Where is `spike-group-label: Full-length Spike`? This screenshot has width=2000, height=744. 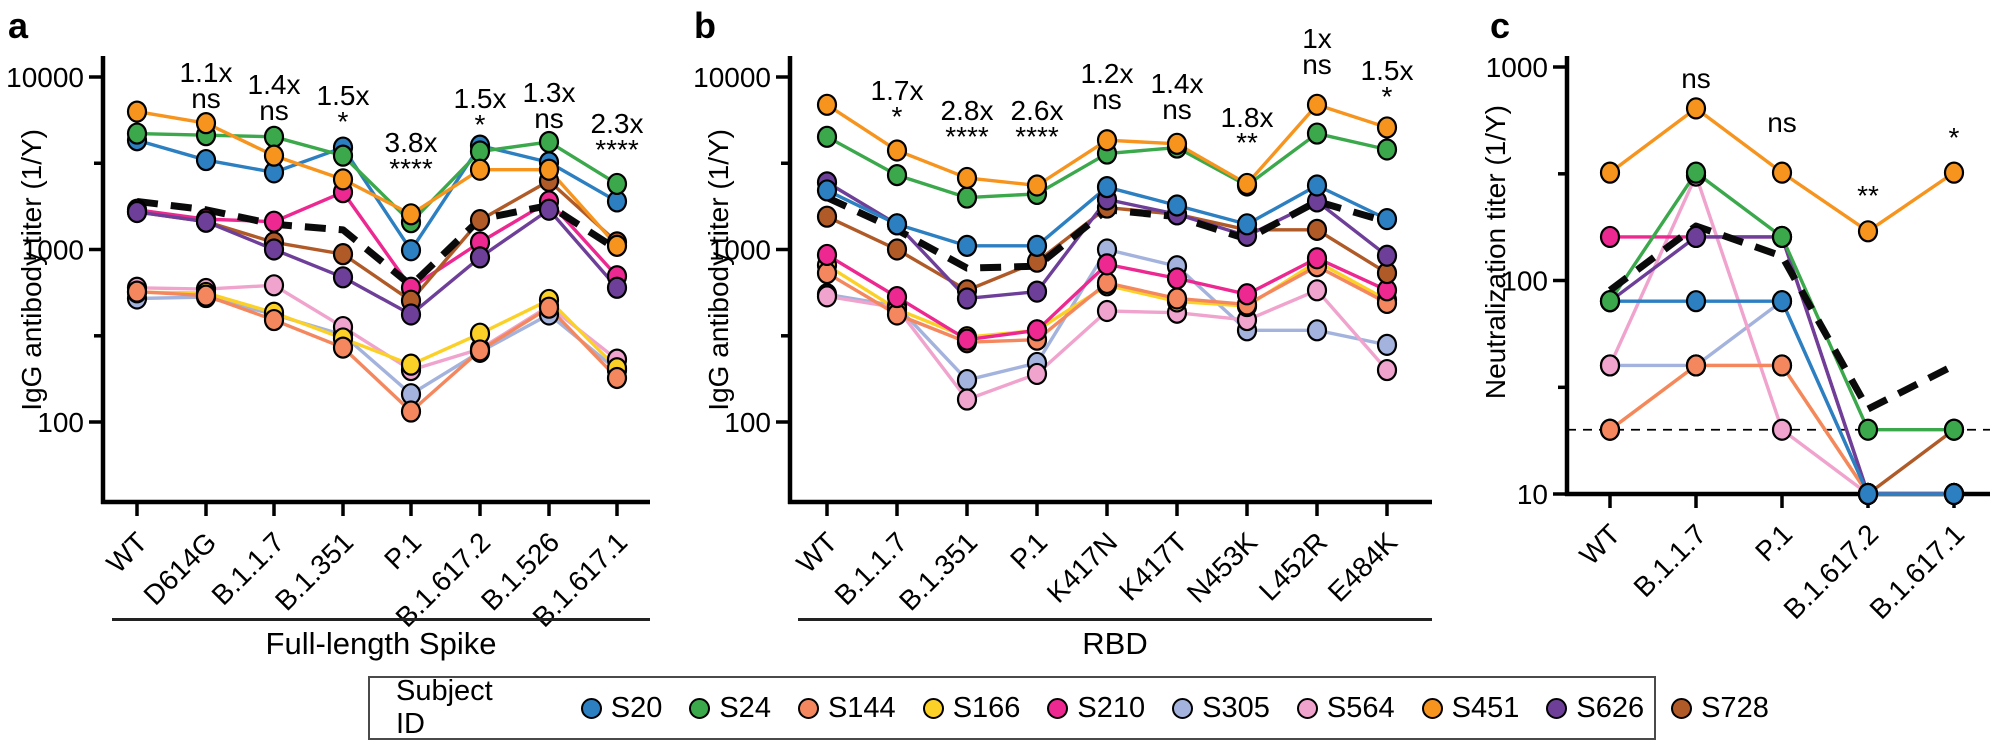 spike-group-label: Full-length Spike is located at coordinates (381, 643).